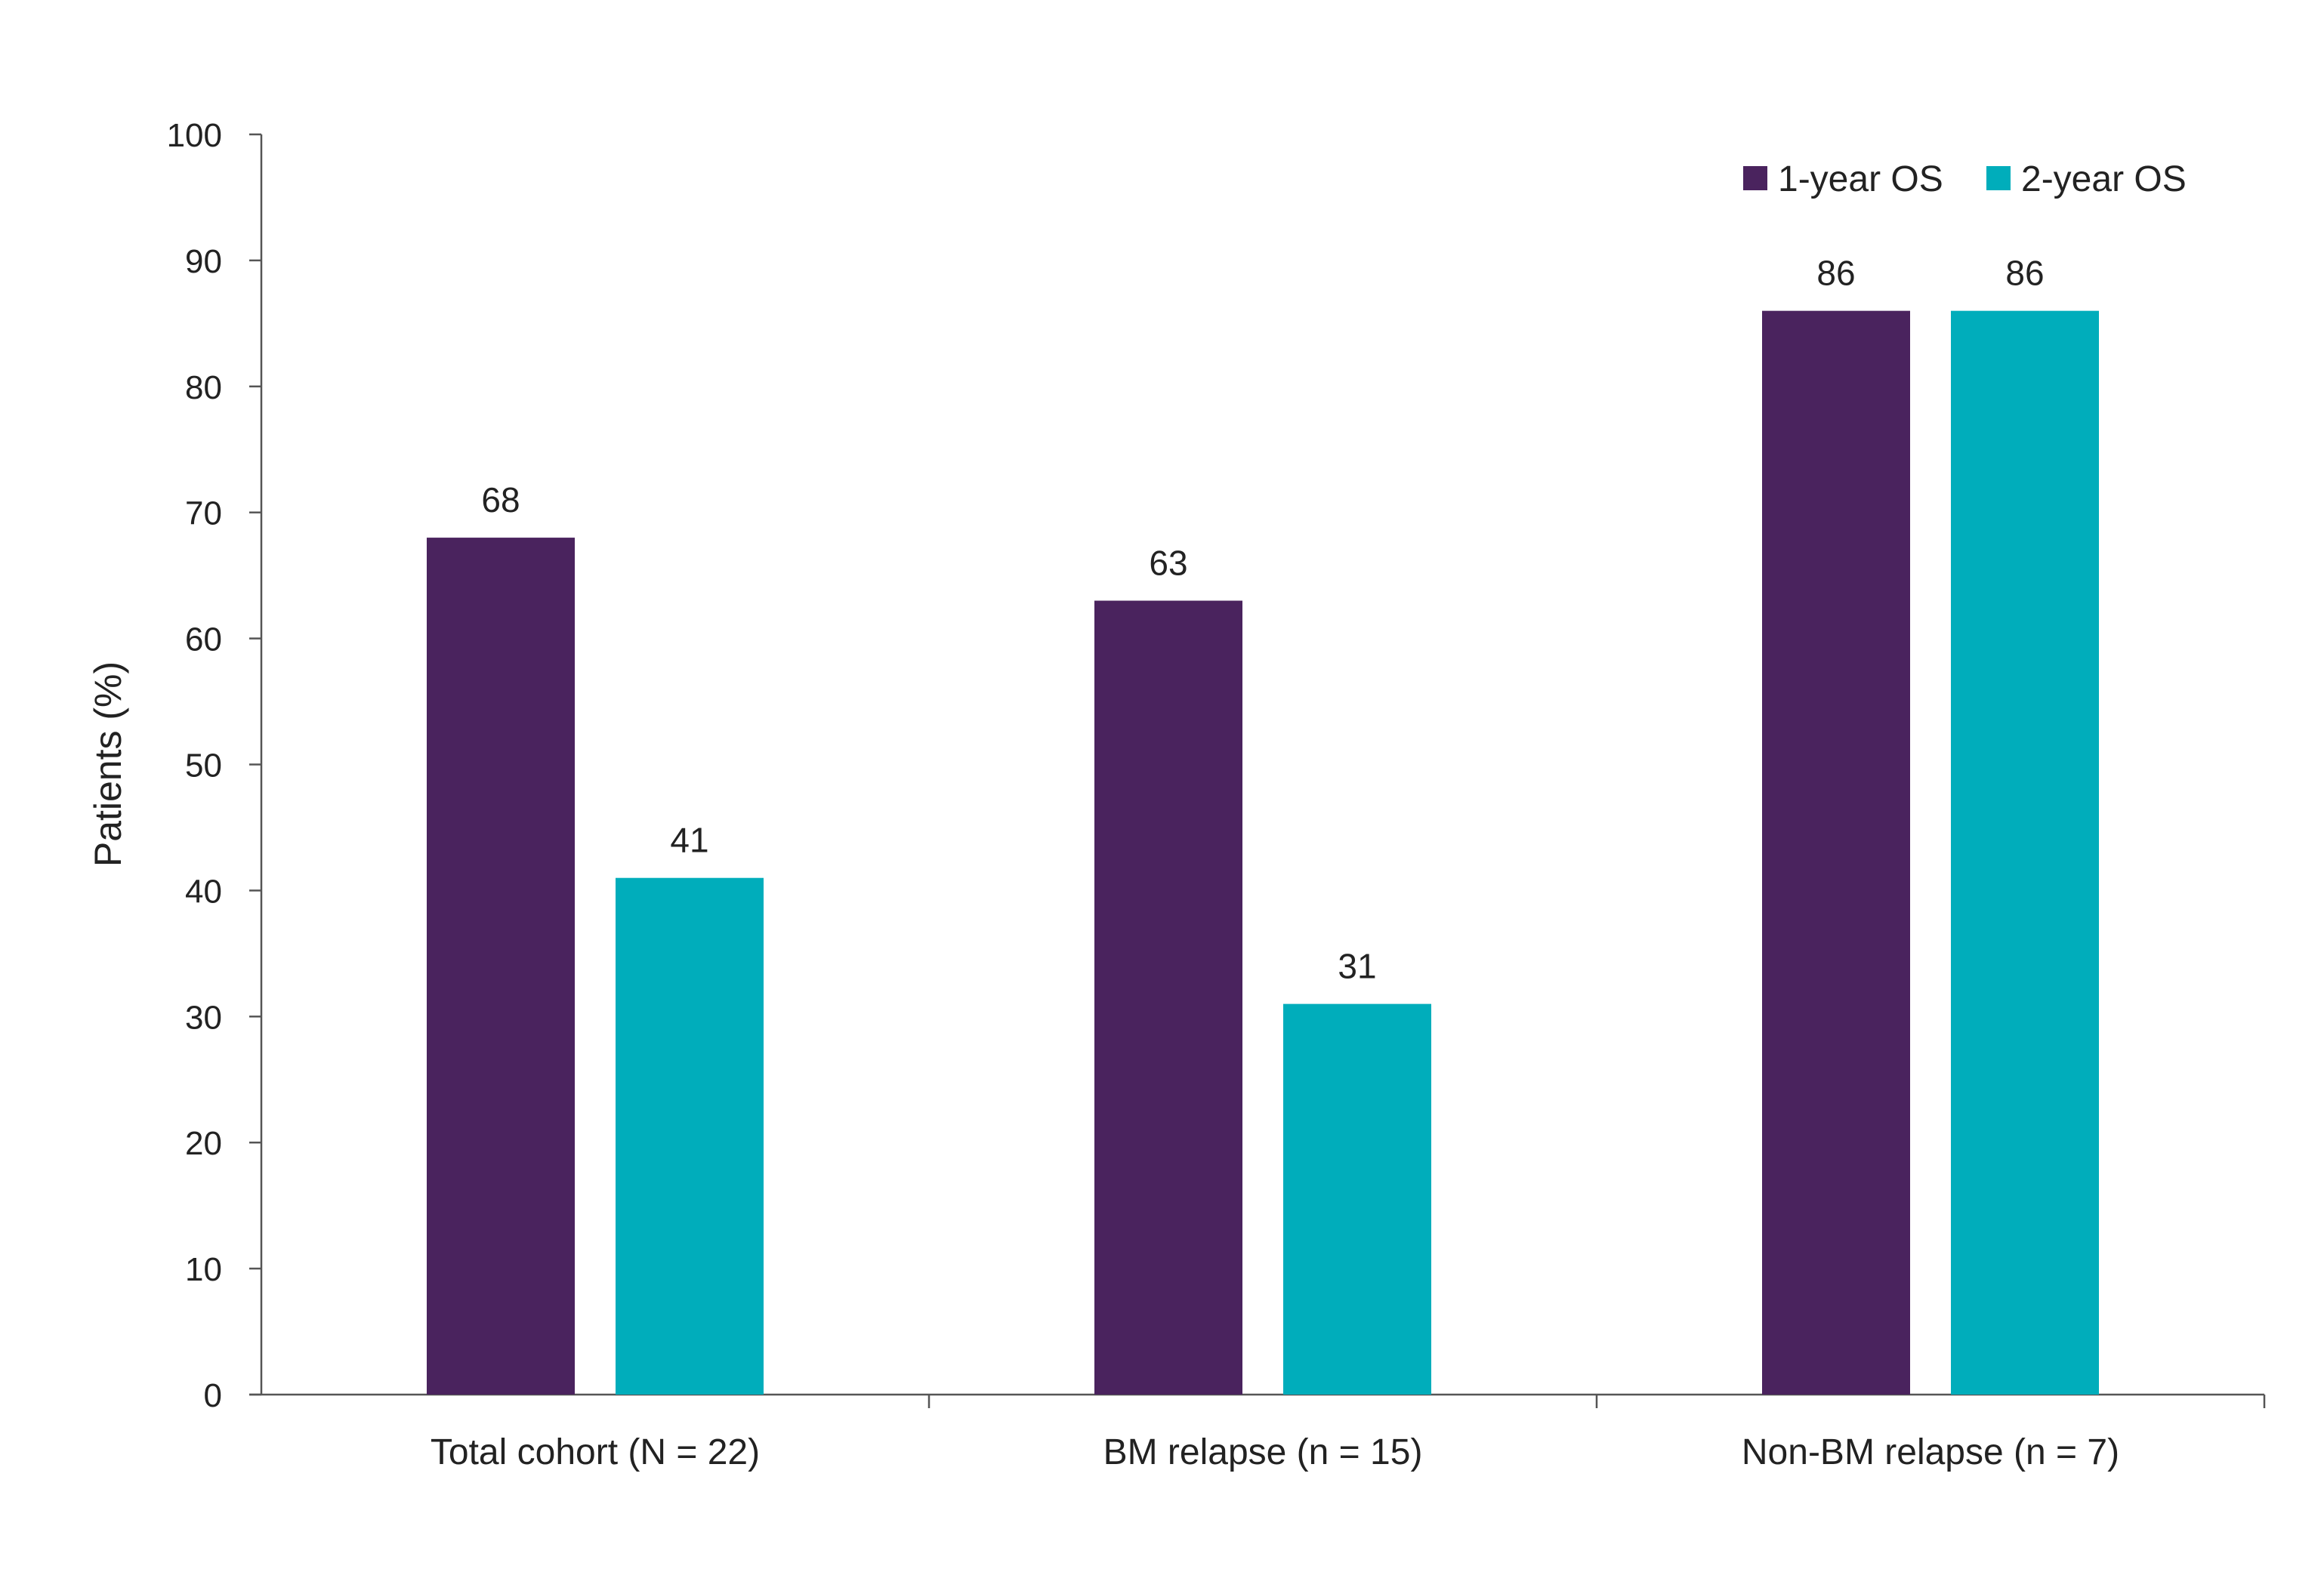 The image size is (2324, 1569). I want to click on legend-label: 1-year OS, so click(1861, 179).